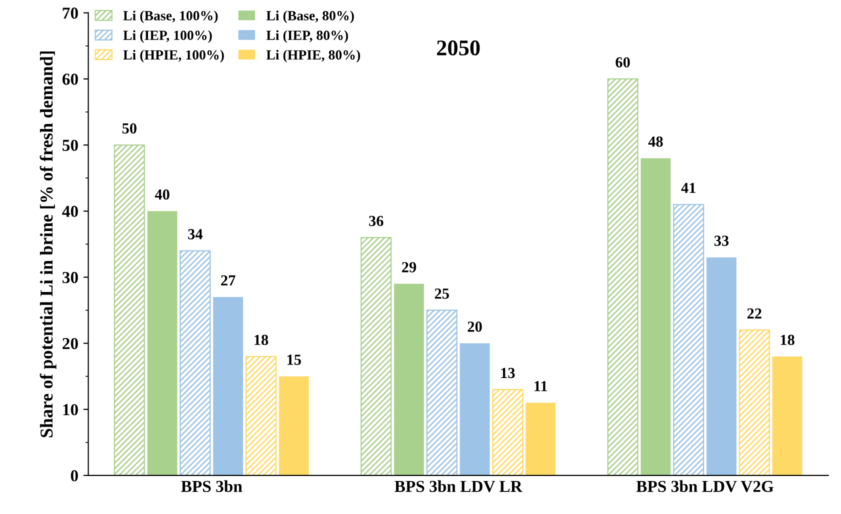  Describe the element at coordinates (211, 486) in the screenshot. I see `x-tick-label: BPS 3bn` at that location.